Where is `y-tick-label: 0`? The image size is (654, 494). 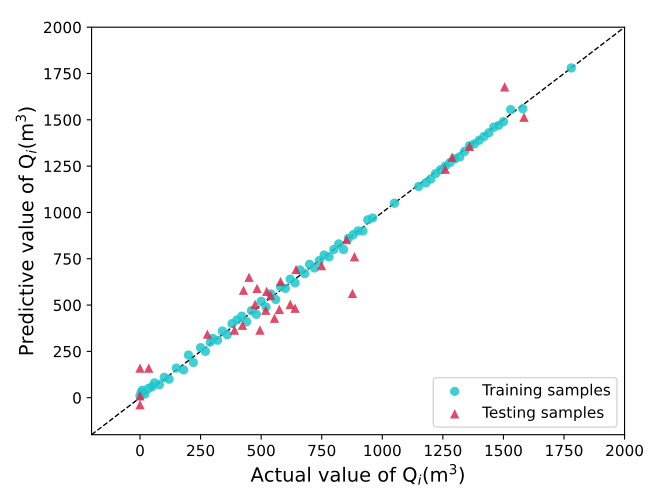
y-tick-label: 0 is located at coordinates (77, 398).